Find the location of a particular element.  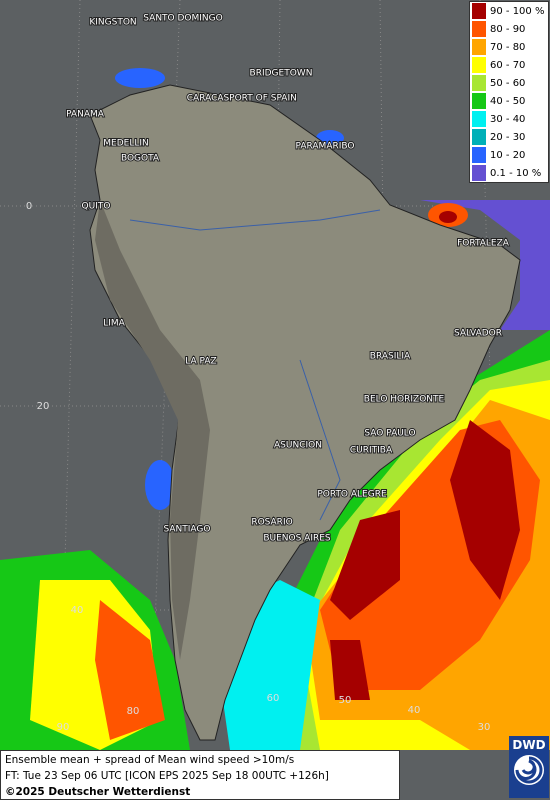

legend-entry: 10 - 20 is located at coordinates (509, 155).